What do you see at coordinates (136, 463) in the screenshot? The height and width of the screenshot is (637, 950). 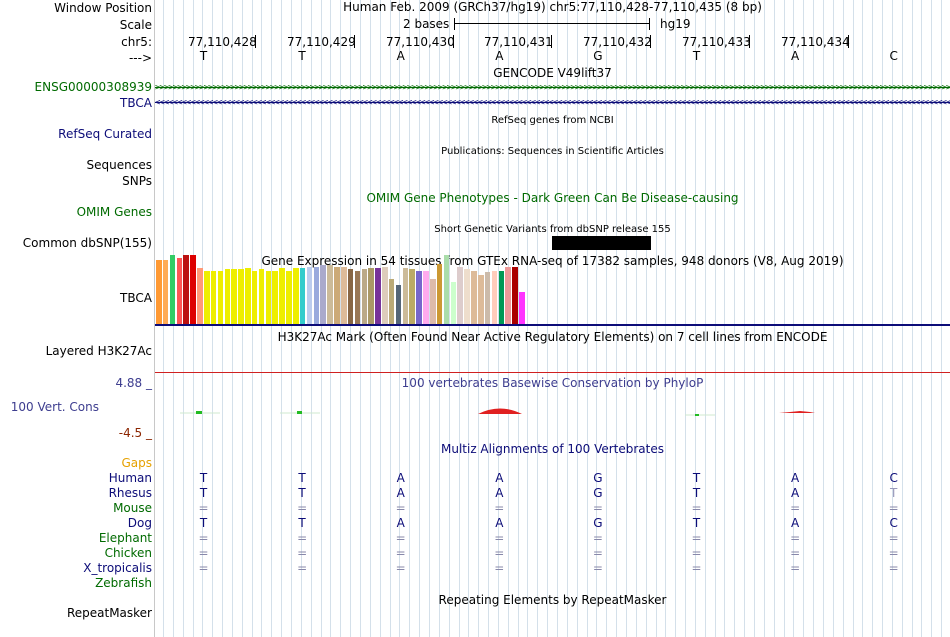 I see `track-label-gaps: Gaps` at bounding box center [136, 463].